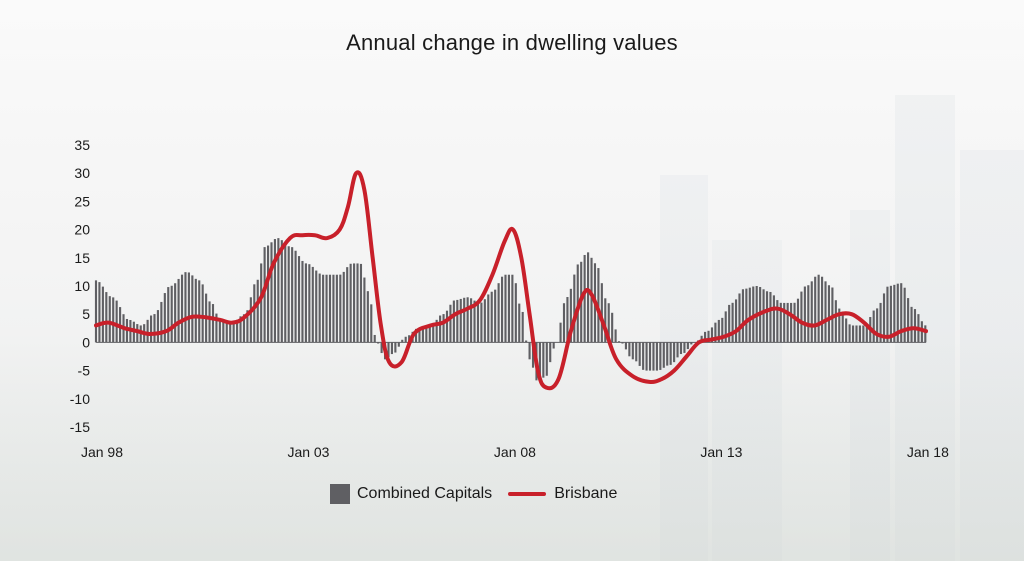  What do you see at coordinates (515, 452) in the screenshot?
I see `x-tick-label: Jan 08` at bounding box center [515, 452].